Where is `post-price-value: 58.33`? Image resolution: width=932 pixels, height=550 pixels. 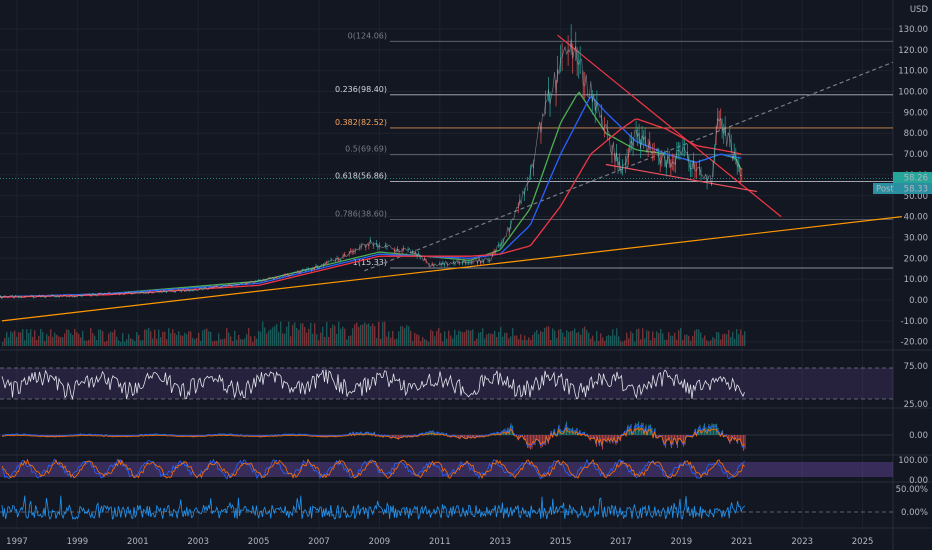 post-price-value: 58.33 is located at coordinates (916, 190).